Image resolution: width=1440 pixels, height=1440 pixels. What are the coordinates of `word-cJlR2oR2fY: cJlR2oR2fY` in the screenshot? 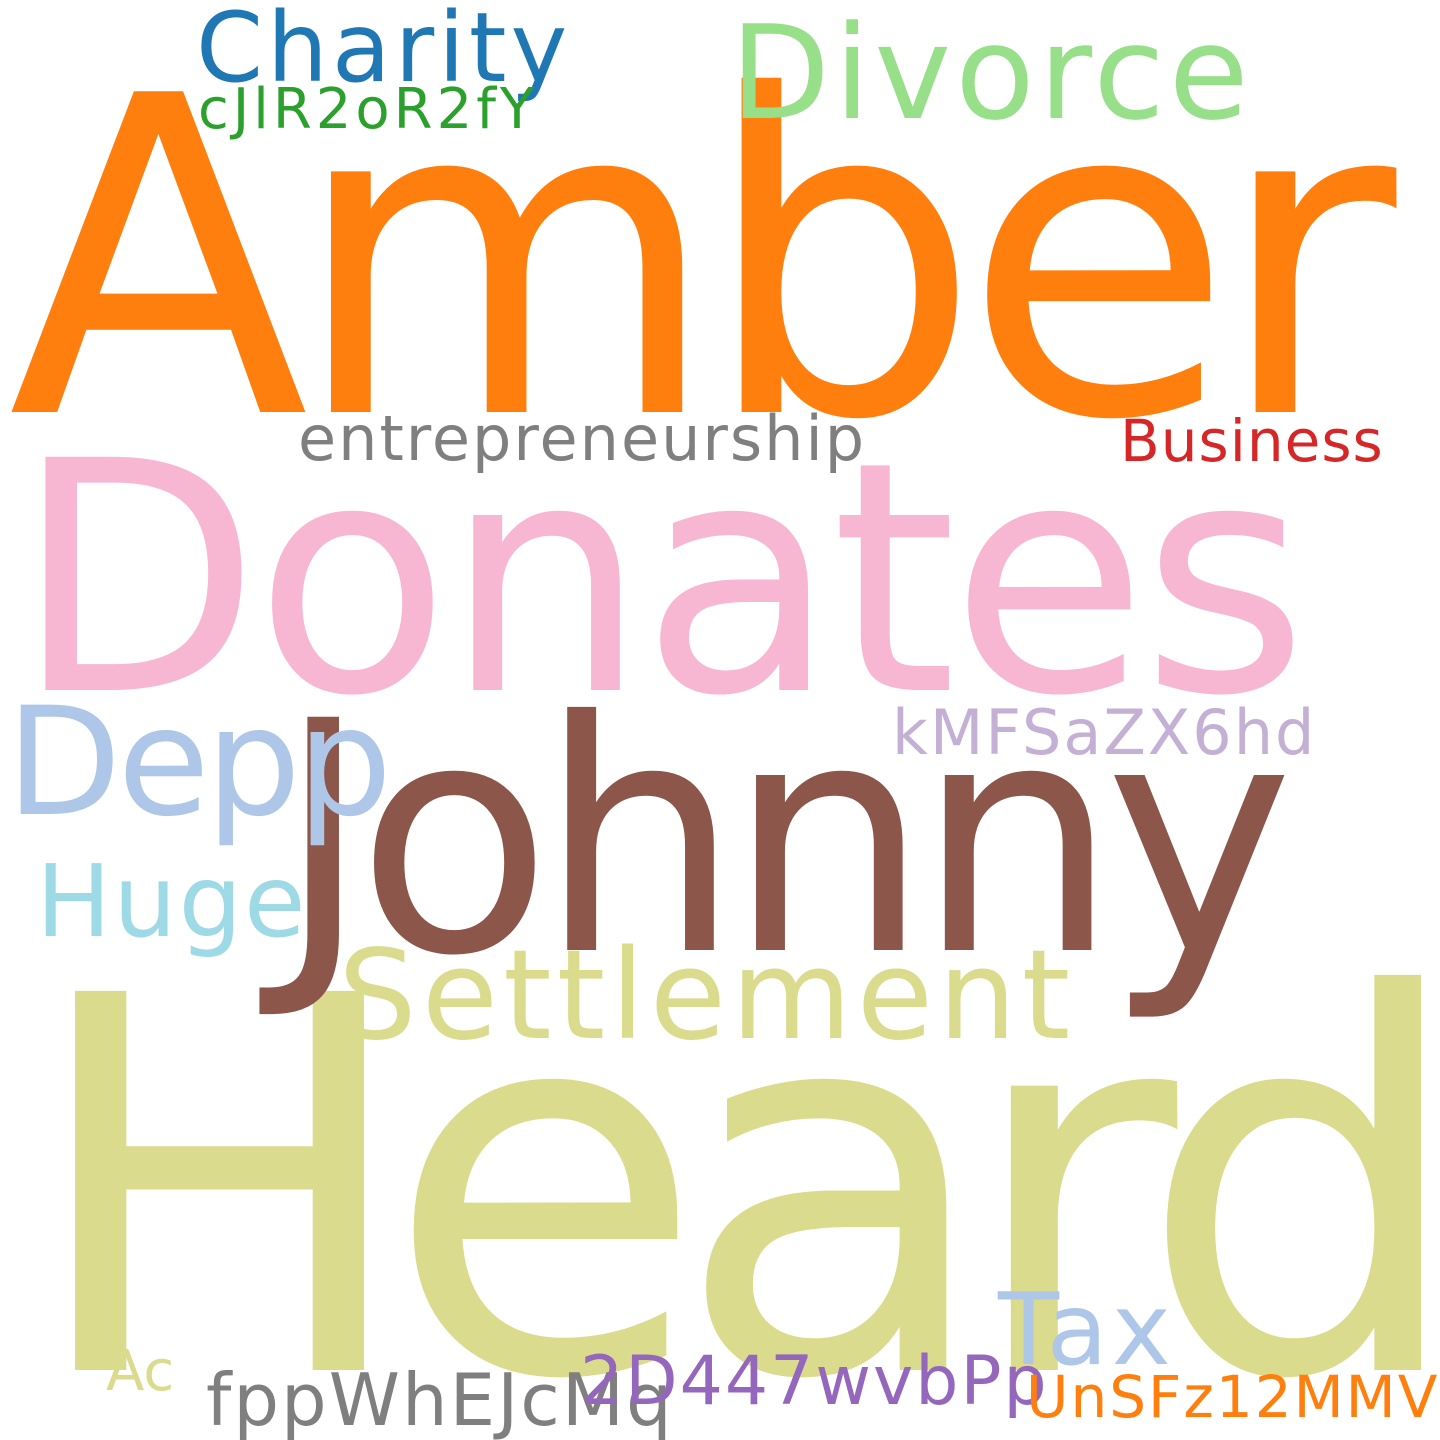 It's located at (368, 109).